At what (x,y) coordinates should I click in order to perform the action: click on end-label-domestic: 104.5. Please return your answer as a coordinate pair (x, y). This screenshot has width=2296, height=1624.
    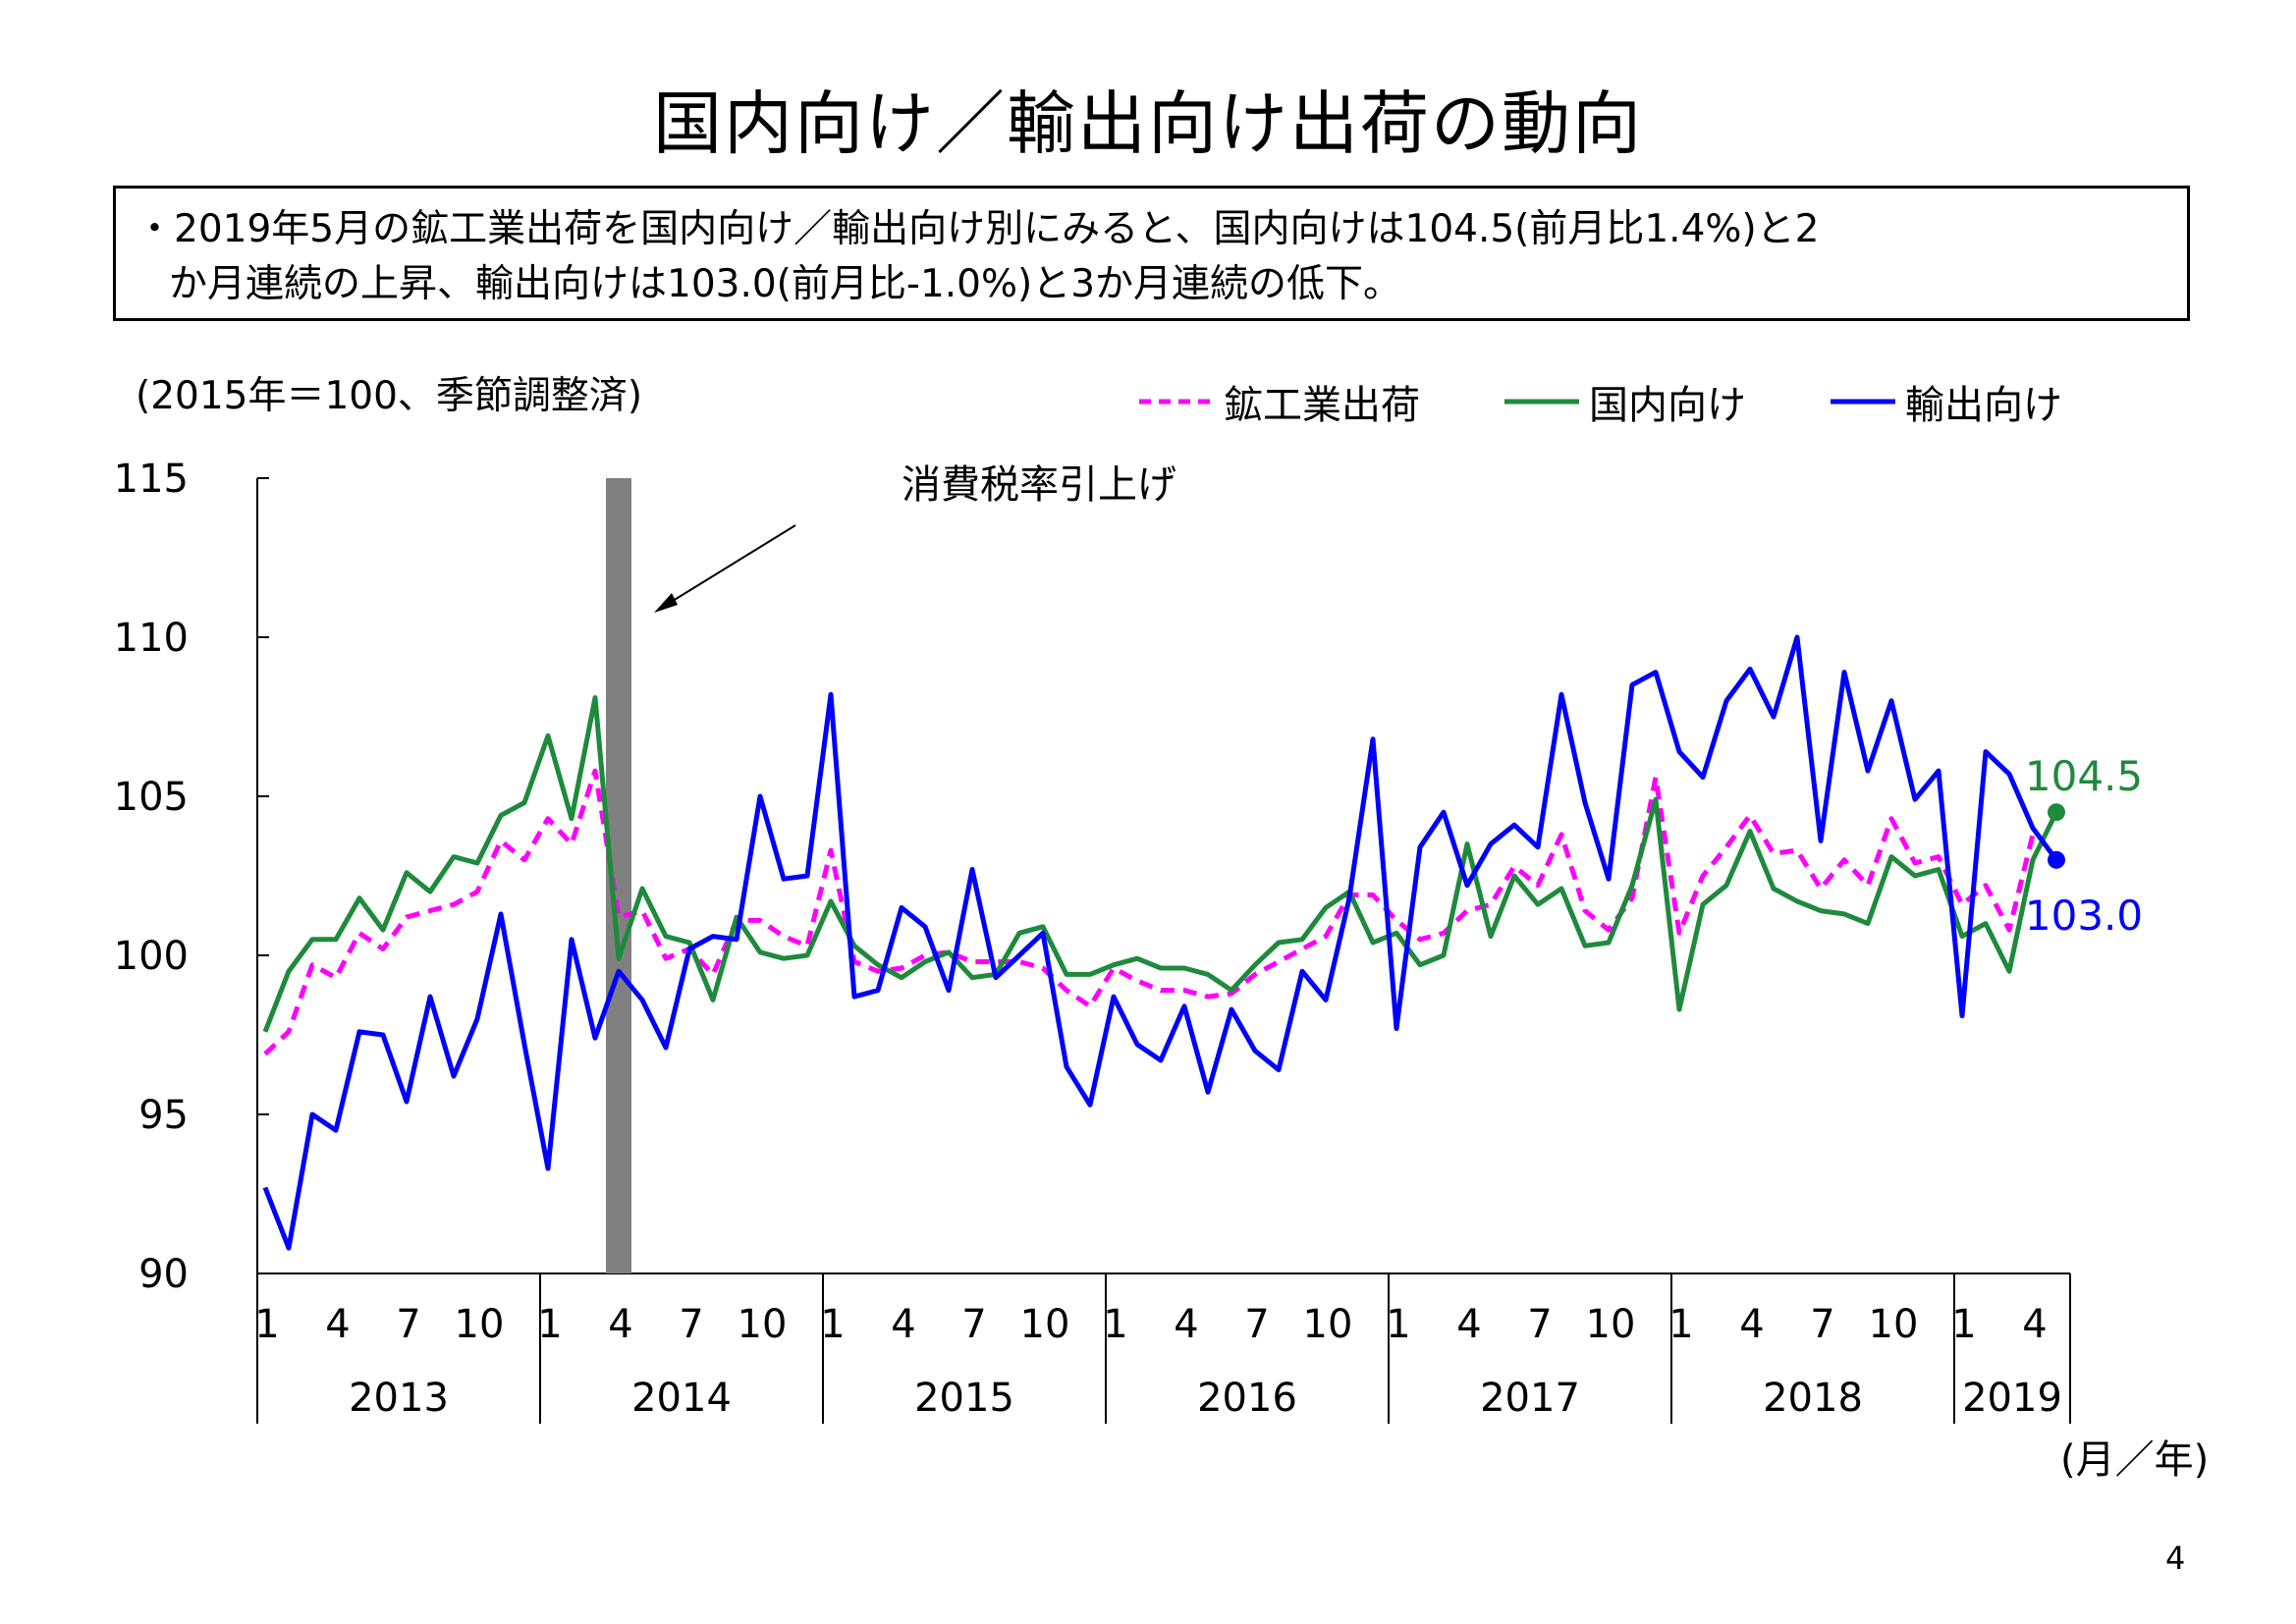
    Looking at the image, I should click on (2084, 776).